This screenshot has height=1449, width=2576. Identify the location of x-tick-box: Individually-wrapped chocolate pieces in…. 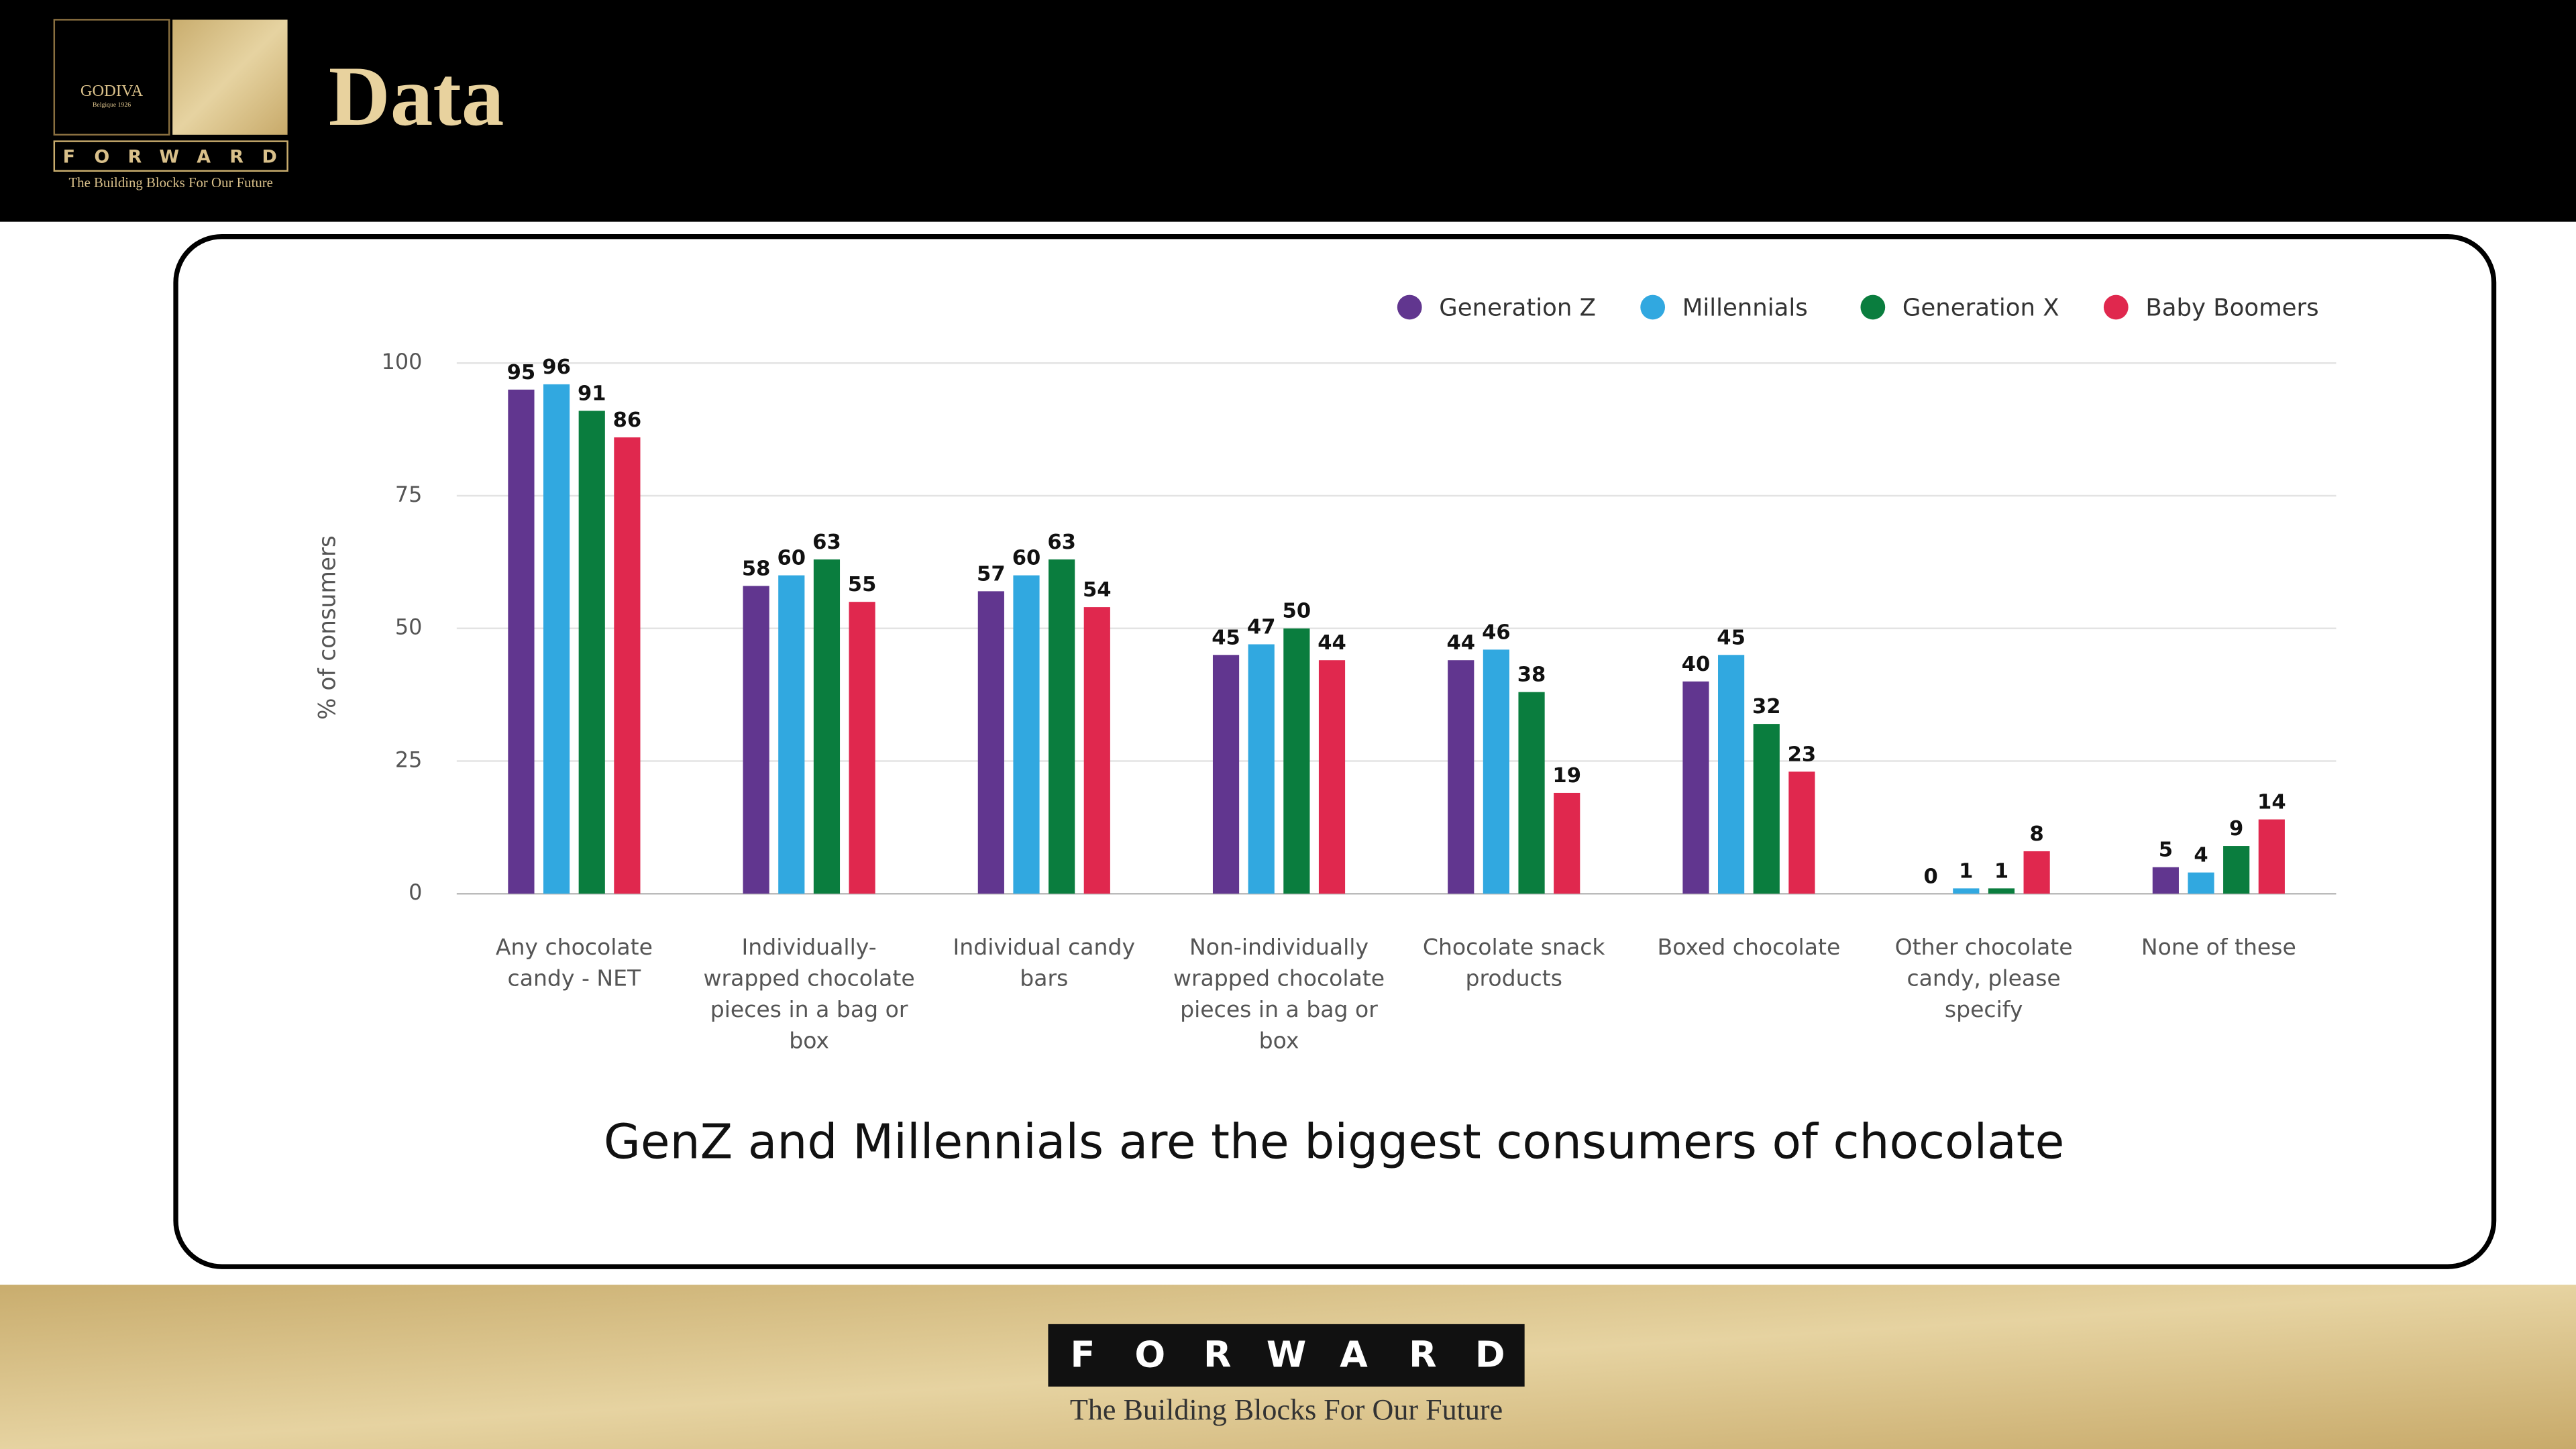
(809, 994).